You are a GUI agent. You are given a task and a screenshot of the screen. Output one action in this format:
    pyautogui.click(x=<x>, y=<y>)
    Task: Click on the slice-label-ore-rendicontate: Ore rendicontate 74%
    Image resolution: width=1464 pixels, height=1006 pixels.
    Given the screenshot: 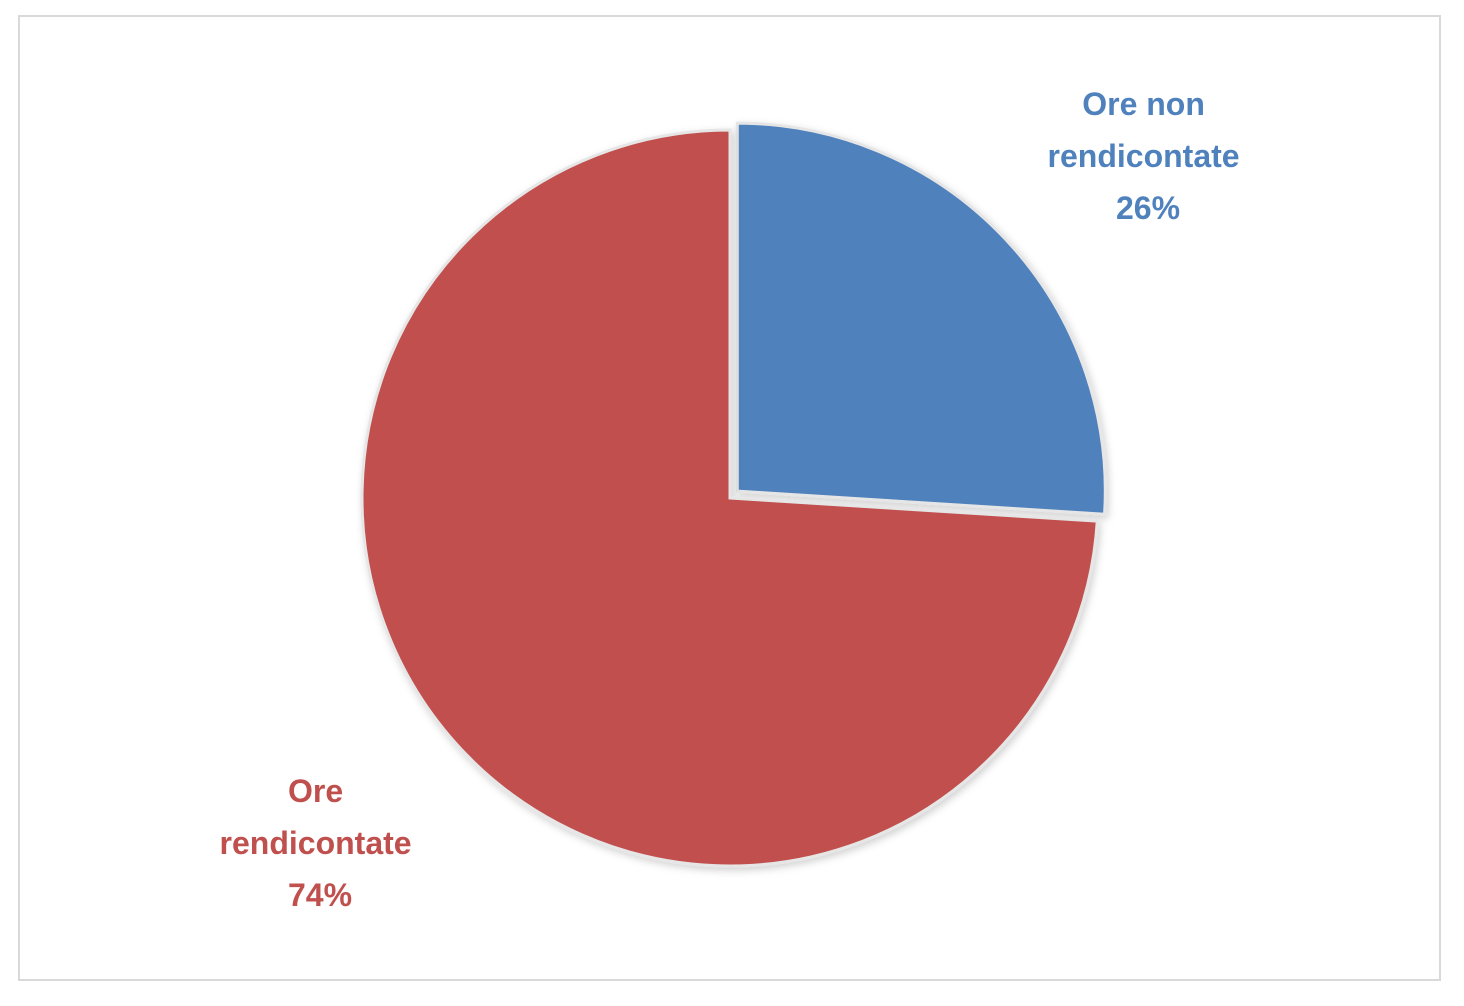 What is the action you would take?
    pyautogui.click(x=320, y=843)
    